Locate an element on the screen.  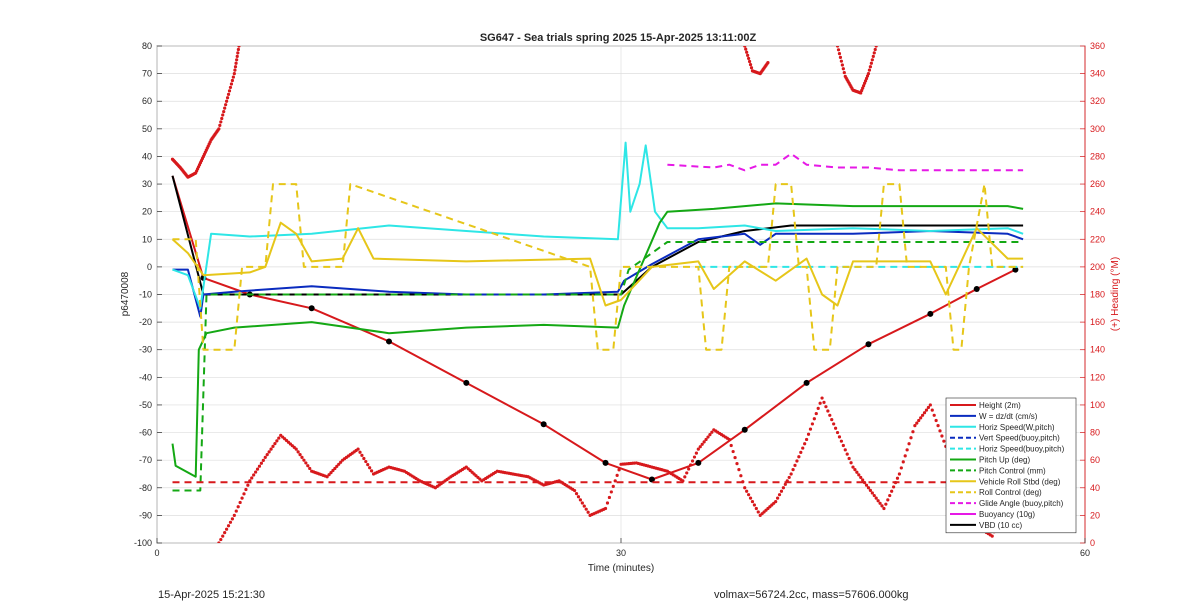
legend-entry: Glide Angle (buoy,pitch) is located at coordinates (1021, 503).